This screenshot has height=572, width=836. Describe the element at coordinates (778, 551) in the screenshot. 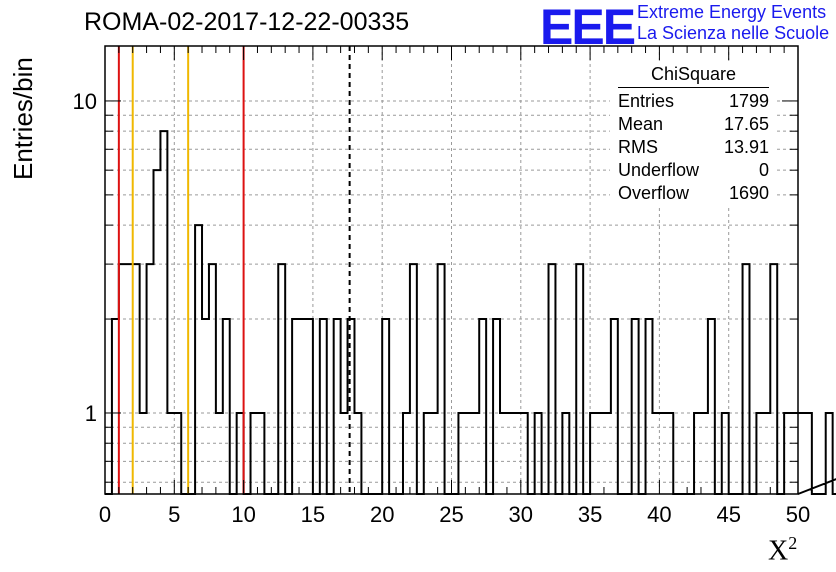

I see `x-axis-label-base: X` at that location.